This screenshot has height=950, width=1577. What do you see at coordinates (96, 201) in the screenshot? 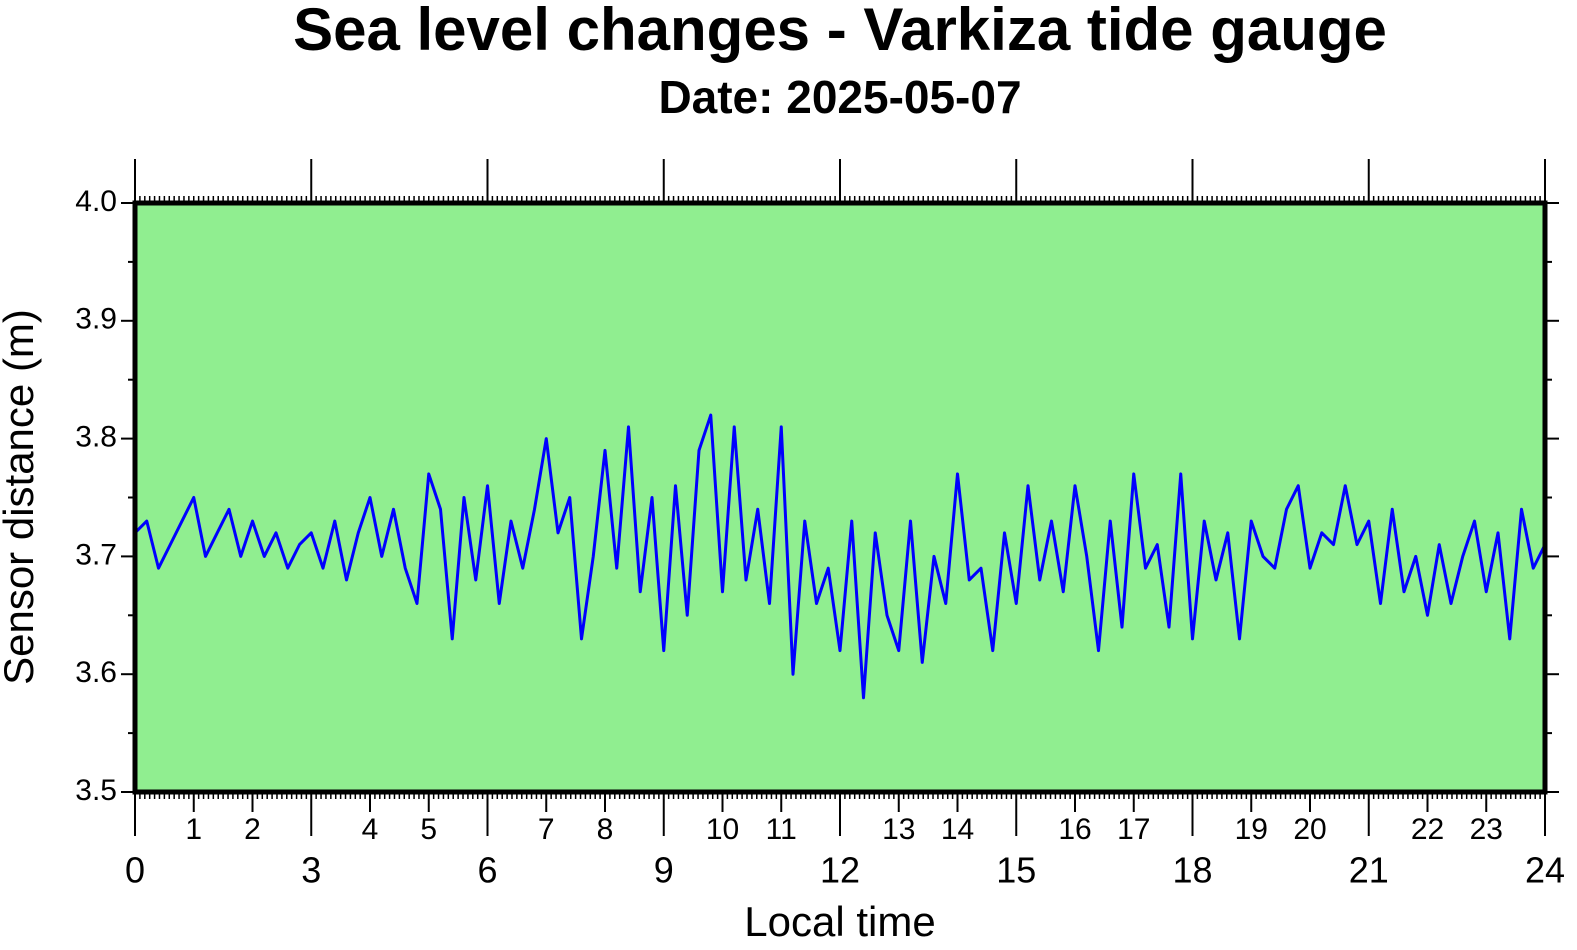
I see `y-tick-label: 4.0` at bounding box center [96, 201].